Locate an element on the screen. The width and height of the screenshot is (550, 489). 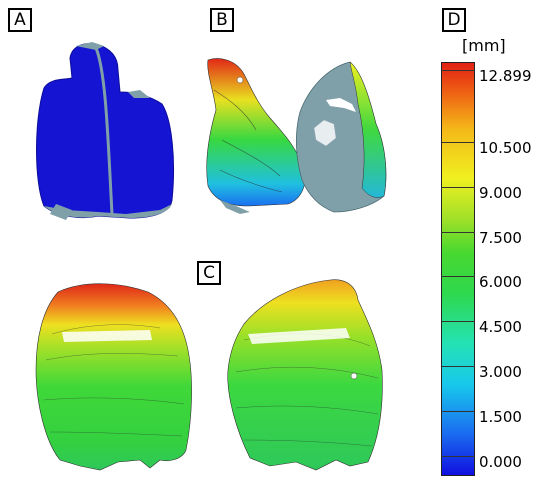
model-a is located at coordinates (105, 131).